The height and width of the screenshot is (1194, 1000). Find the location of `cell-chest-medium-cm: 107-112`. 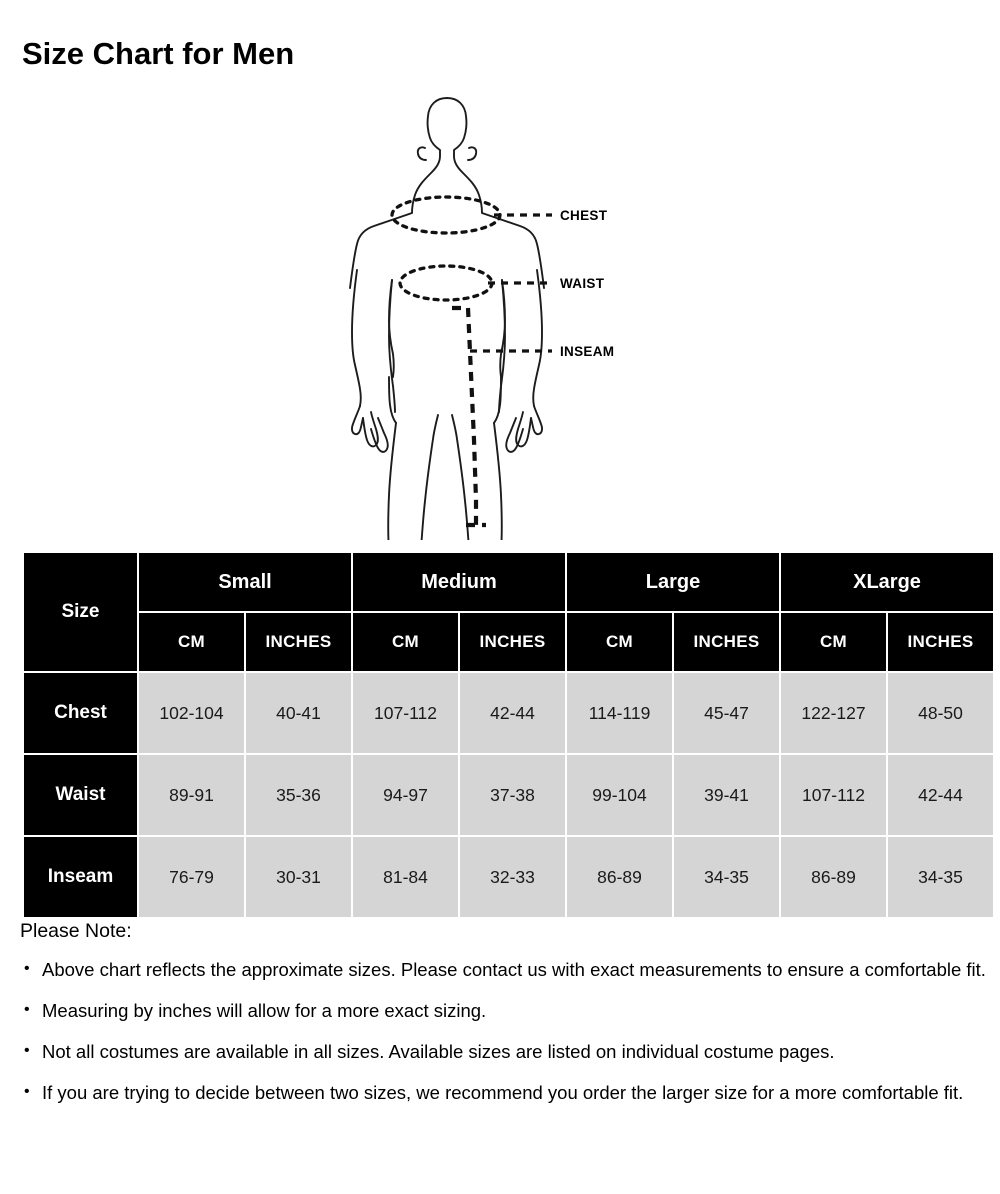

cell-chest-medium-cm: 107-112 is located at coordinates (406, 713).